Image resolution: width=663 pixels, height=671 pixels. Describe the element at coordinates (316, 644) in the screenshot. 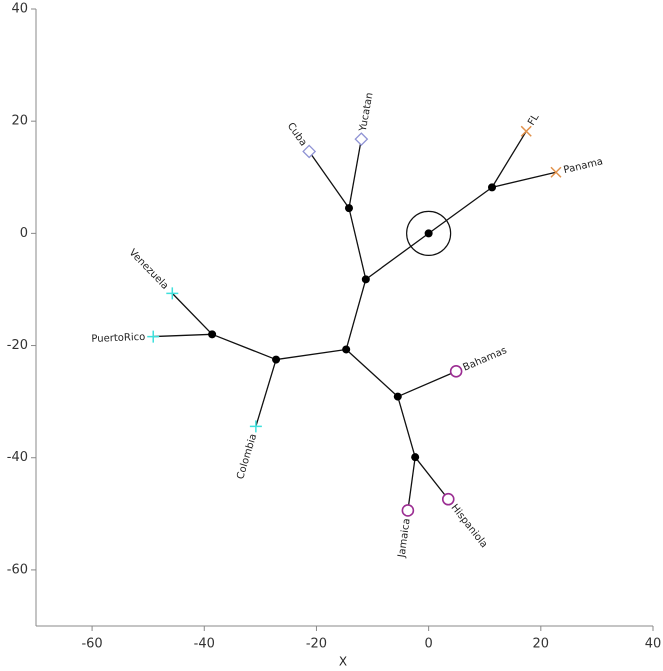

I see `x-tick-label: -20` at that location.